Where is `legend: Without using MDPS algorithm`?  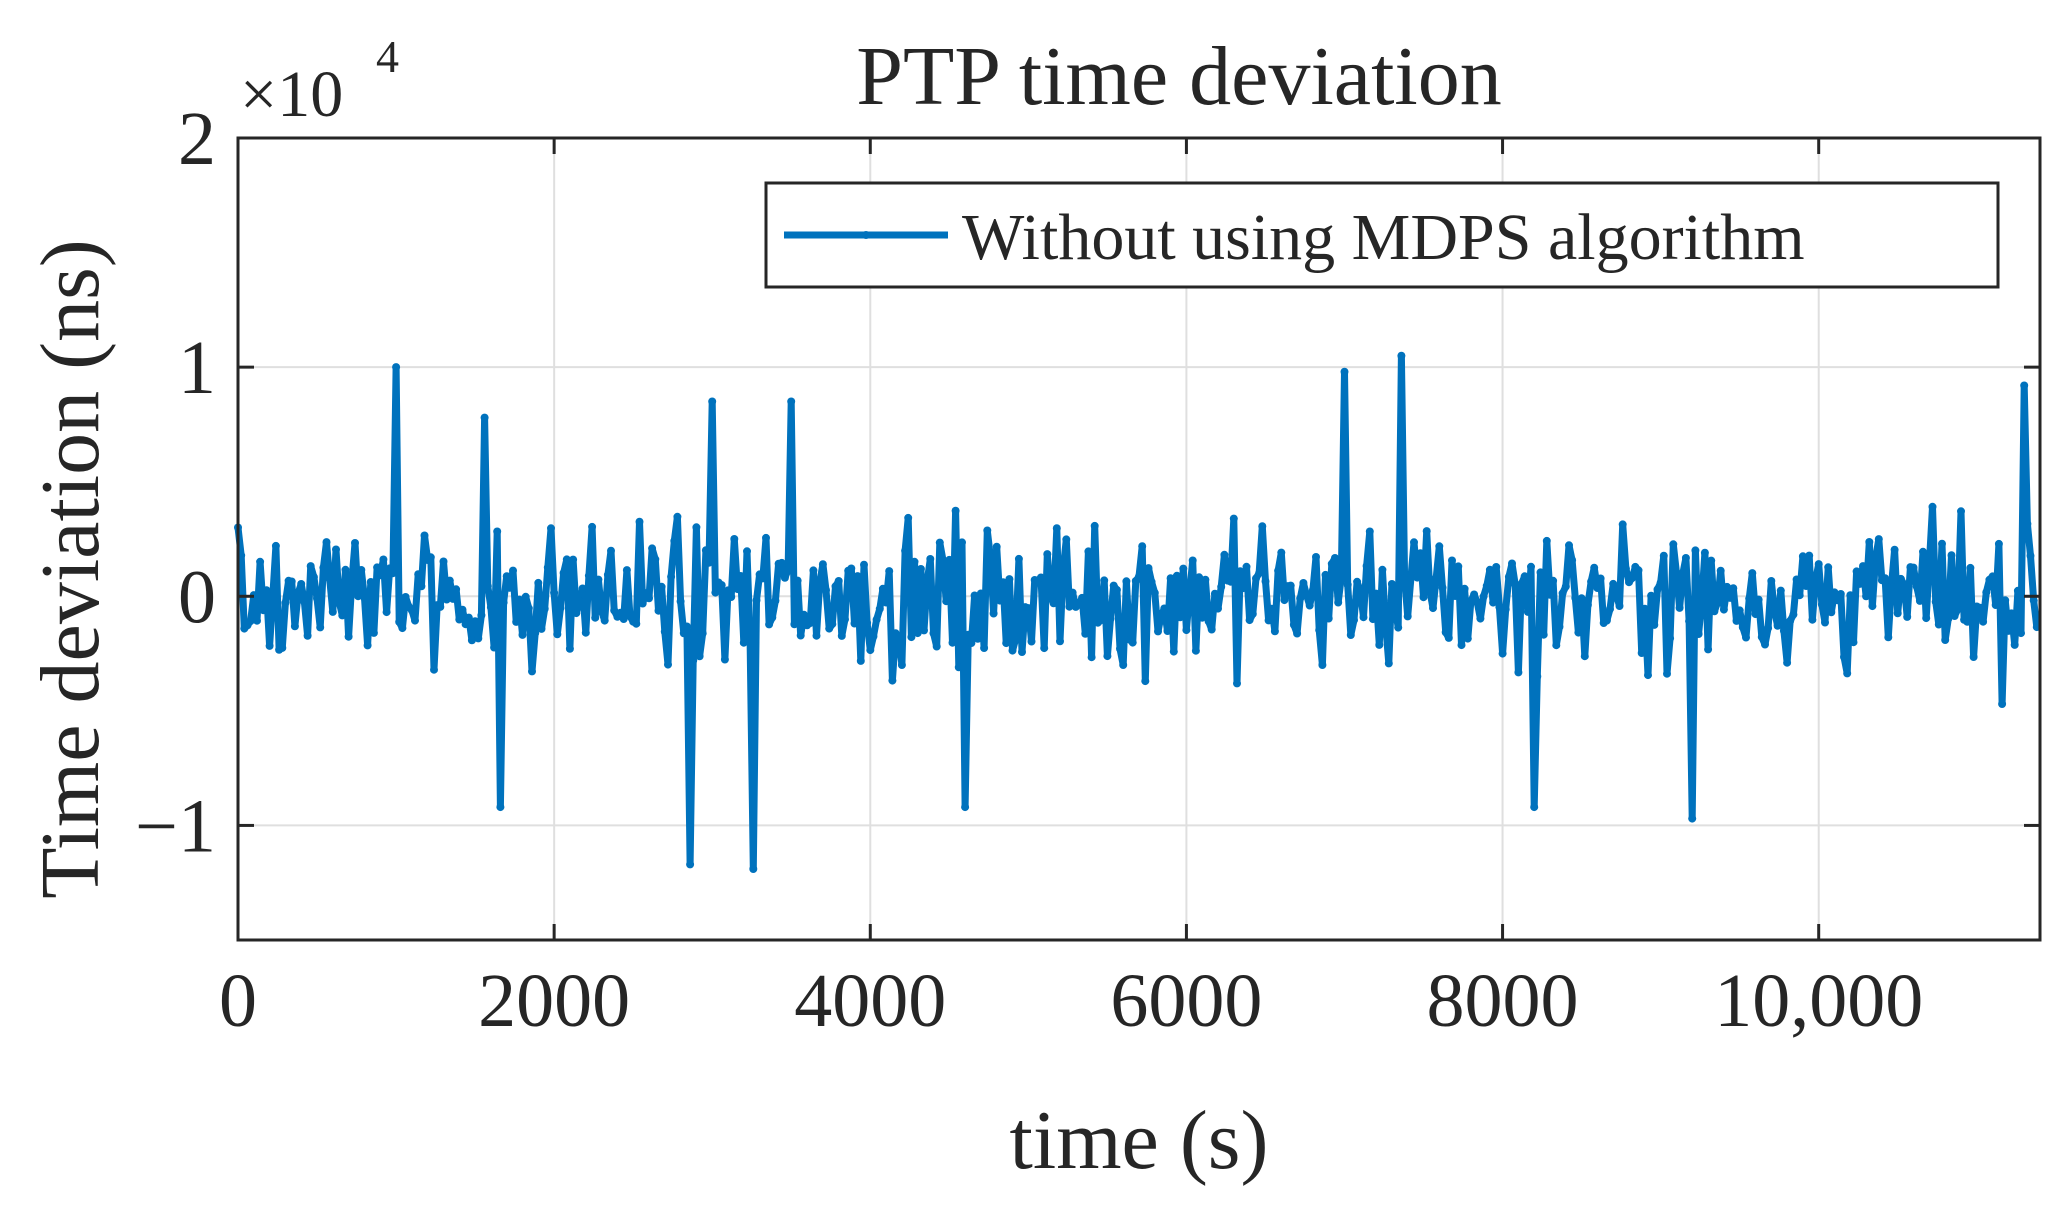
legend: Without using MDPS algorithm is located at coordinates (1382, 235).